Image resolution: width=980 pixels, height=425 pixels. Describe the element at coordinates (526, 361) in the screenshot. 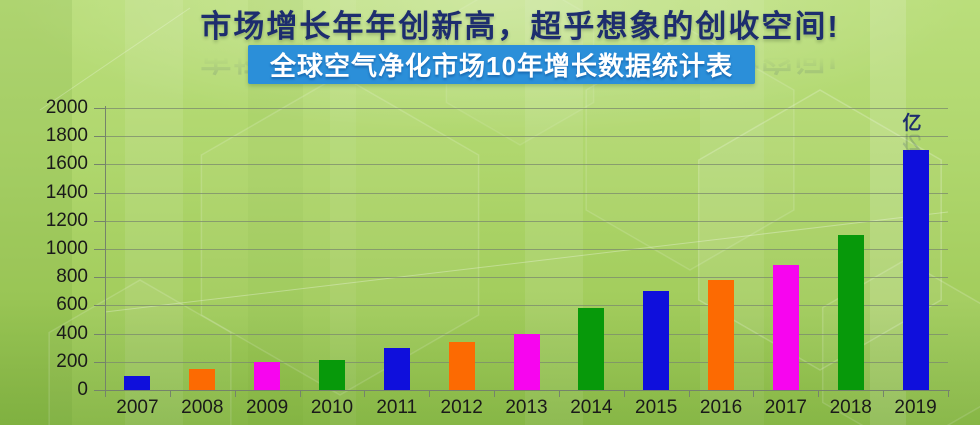

I see `bar-2013` at that location.